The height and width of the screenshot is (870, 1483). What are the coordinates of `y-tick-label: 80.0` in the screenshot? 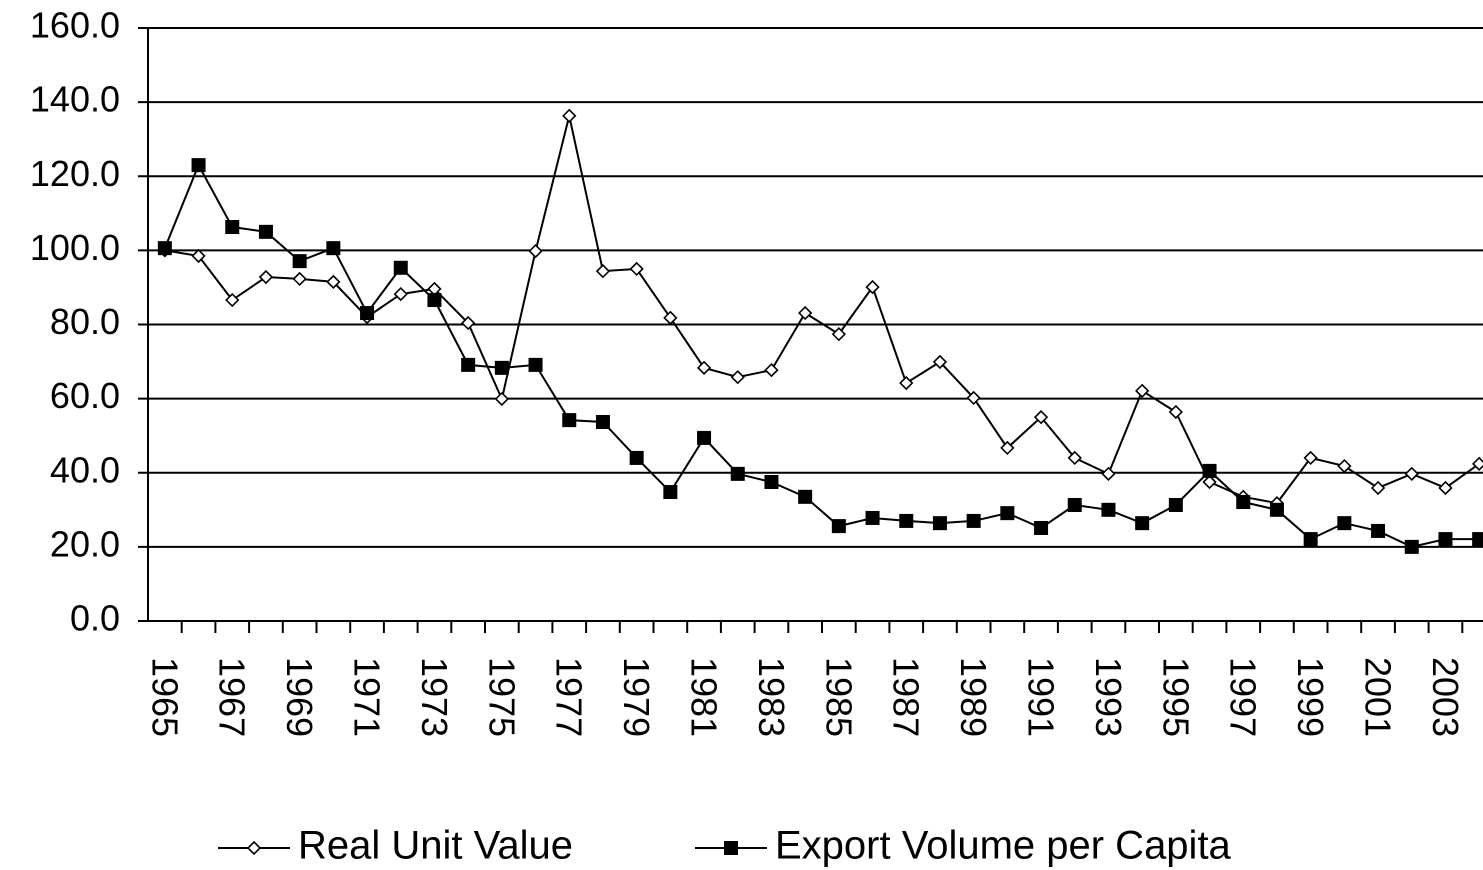 It's located at (85, 321).